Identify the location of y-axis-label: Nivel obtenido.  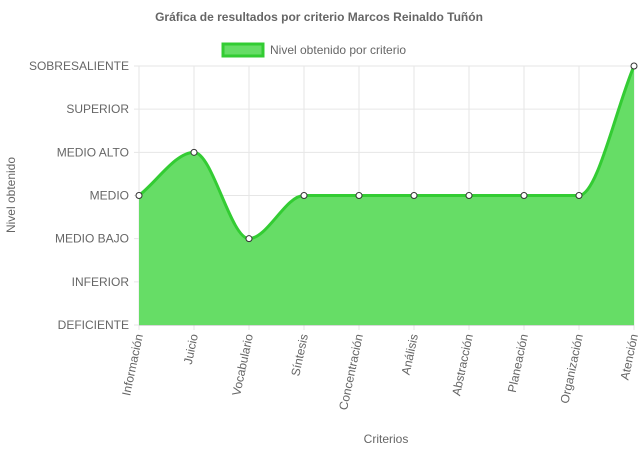
(11, 195).